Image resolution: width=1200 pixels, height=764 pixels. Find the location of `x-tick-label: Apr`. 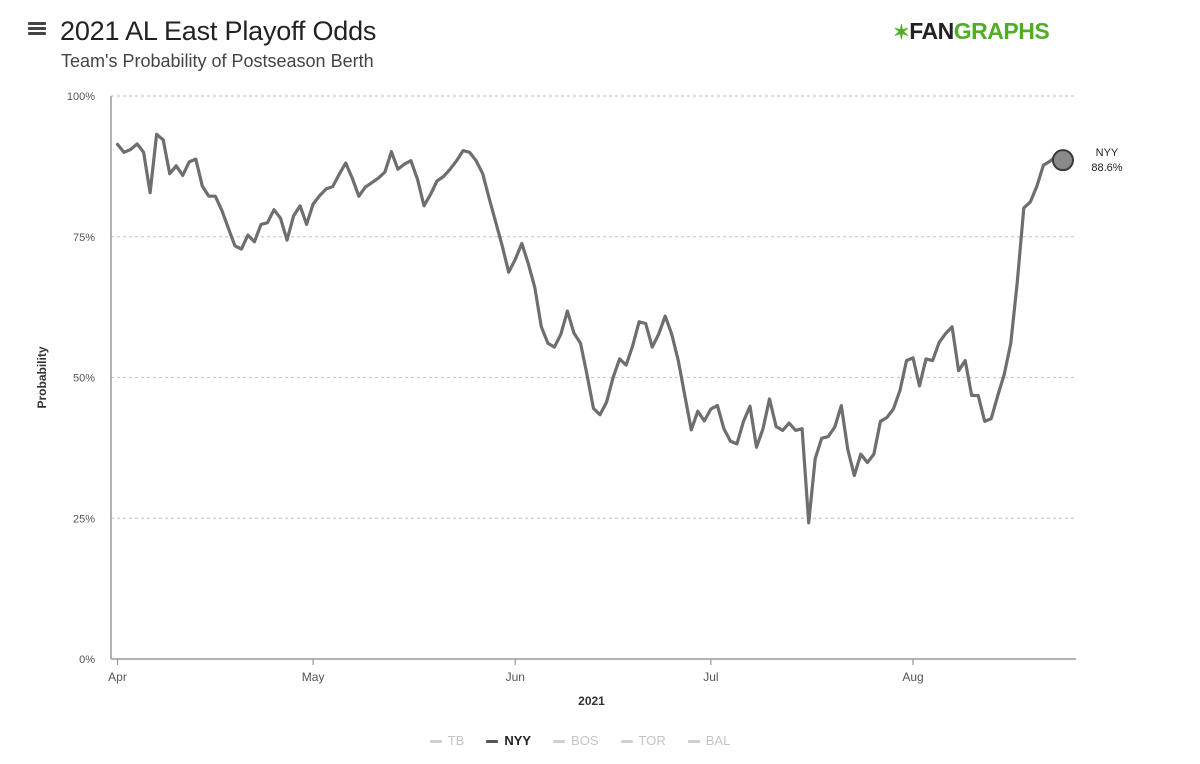

x-tick-label: Apr is located at coordinates (117, 677).